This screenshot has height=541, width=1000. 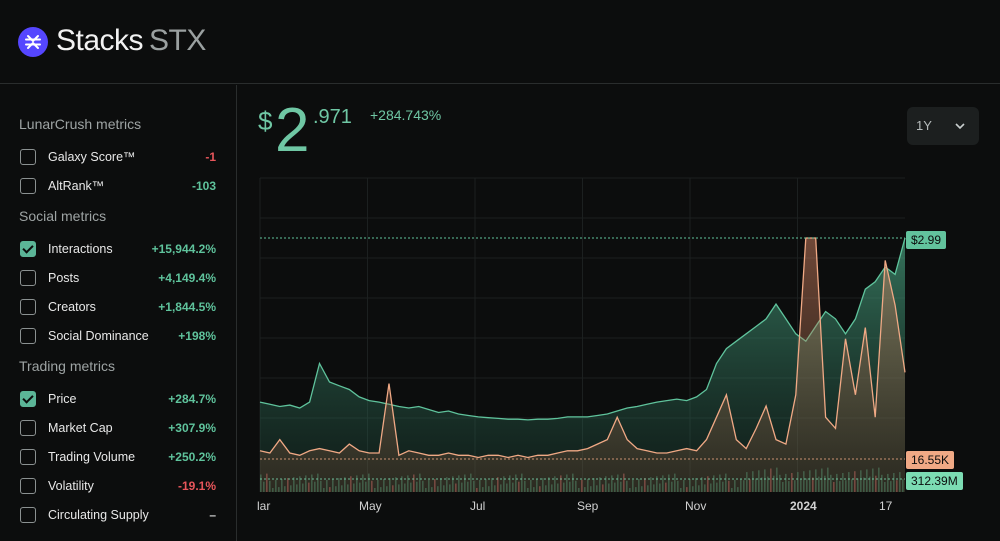 I want to click on metric-checkbox-posts, so click(x=28, y=278).